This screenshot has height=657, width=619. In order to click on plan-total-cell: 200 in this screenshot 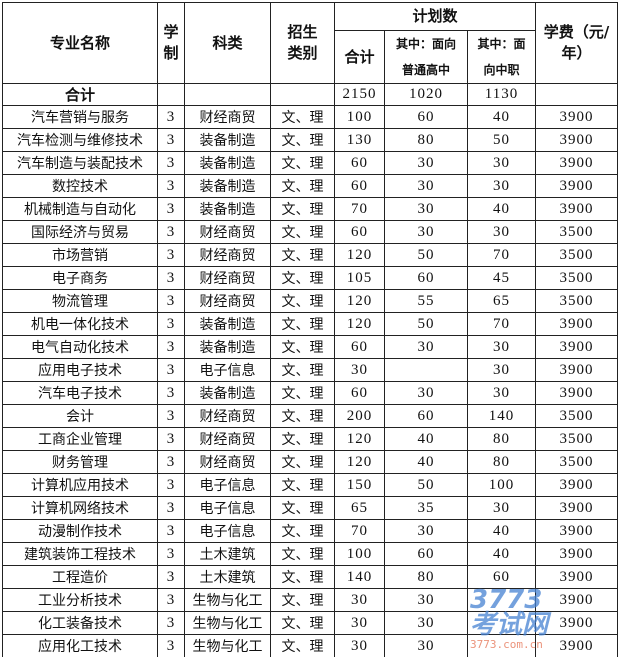, I will do `click(359, 416)`.